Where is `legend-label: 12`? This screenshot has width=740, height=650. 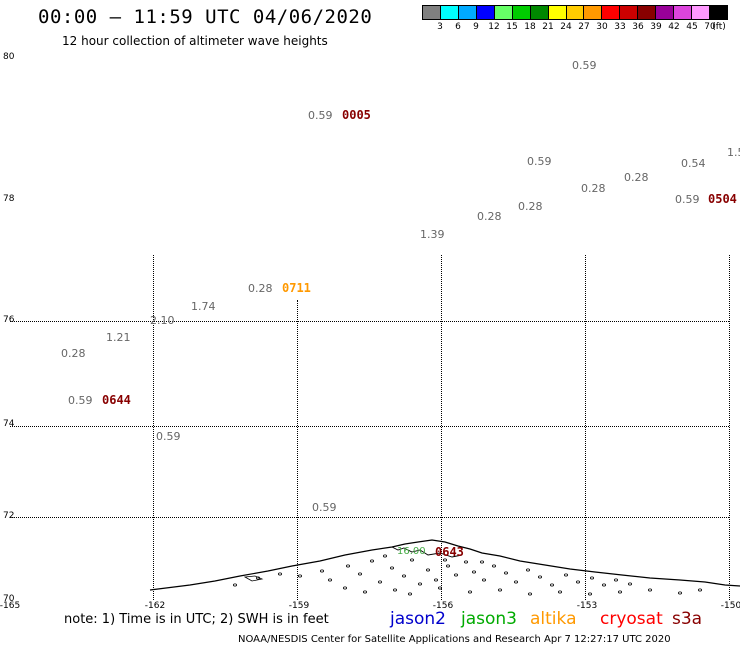
legend-label: 12 is located at coordinates (494, 27).